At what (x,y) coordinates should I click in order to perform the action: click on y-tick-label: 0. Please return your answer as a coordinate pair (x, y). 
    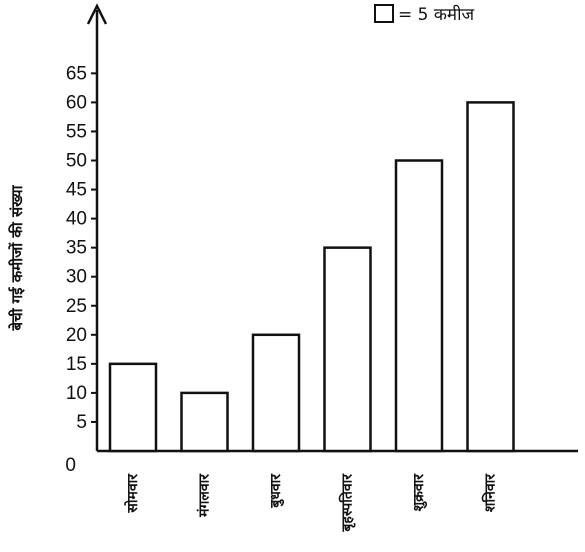
    Looking at the image, I should click on (70, 465).